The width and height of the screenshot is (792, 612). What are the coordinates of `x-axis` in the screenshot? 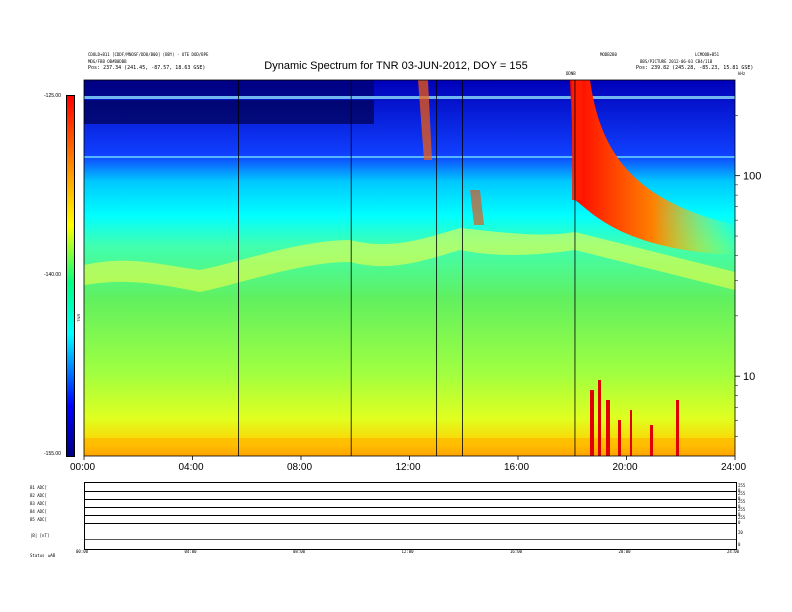 It's located at (409, 458).